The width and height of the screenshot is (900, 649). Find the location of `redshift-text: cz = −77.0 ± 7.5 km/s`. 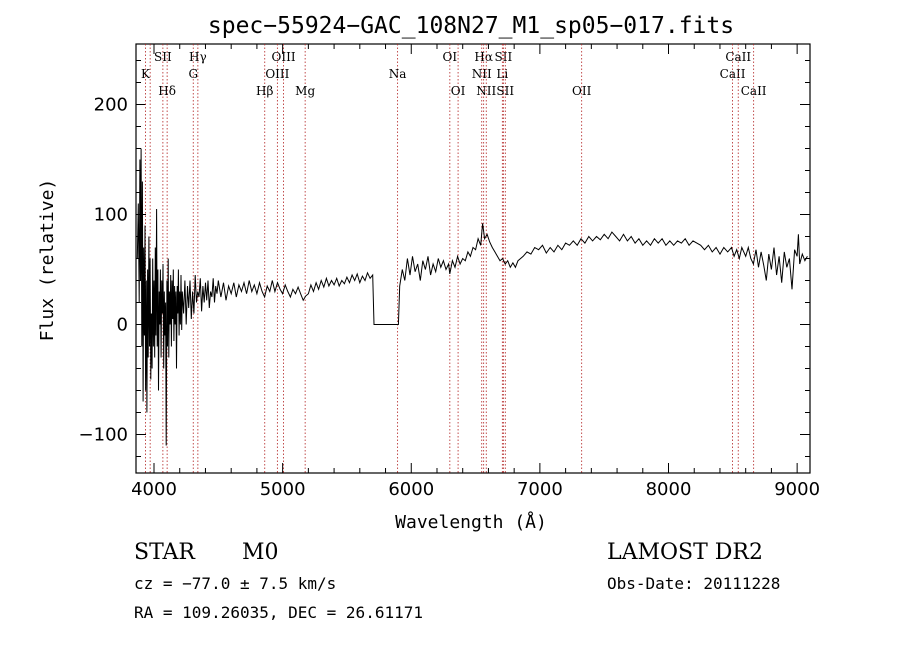

redshift-text: cz = −77.0 ± 7.5 km/s is located at coordinates (235, 583).